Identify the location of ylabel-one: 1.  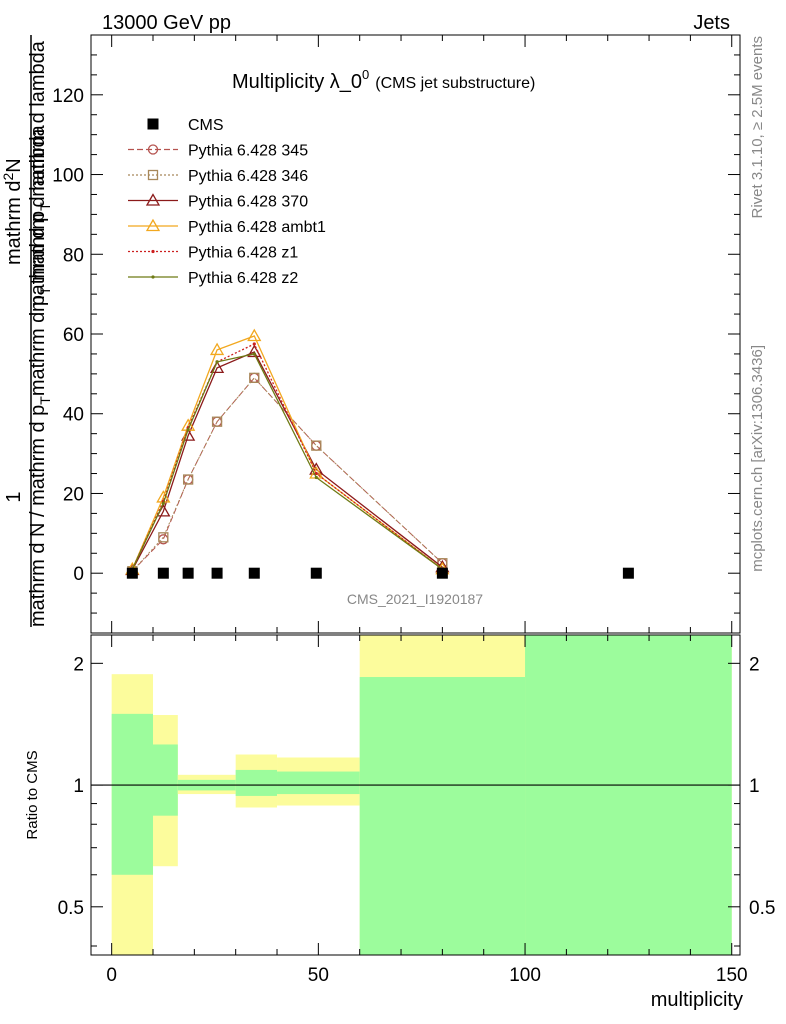
(14, 496).